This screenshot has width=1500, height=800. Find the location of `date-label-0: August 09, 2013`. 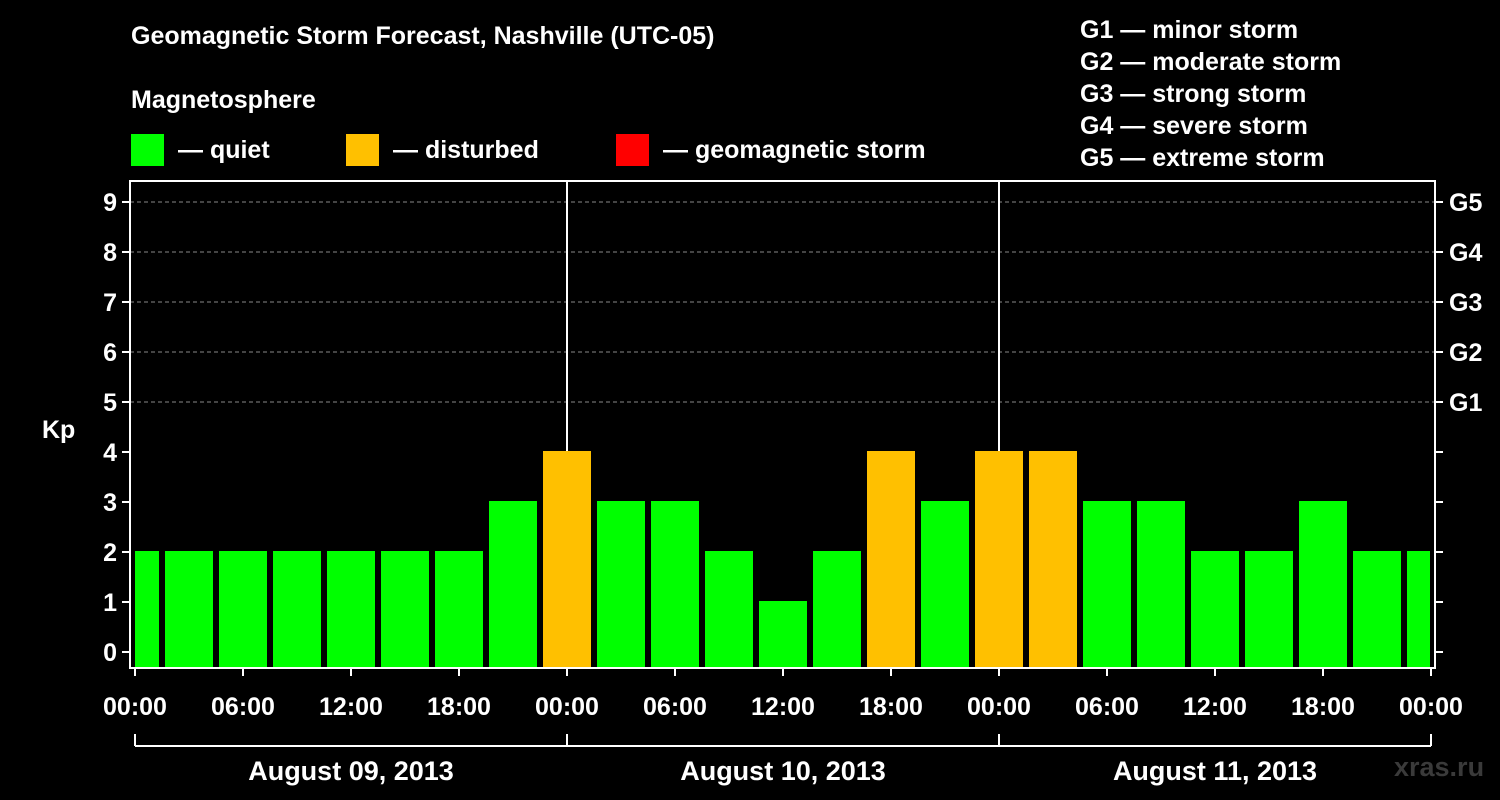

date-label-0: August 09, 2013 is located at coordinates (351, 771).